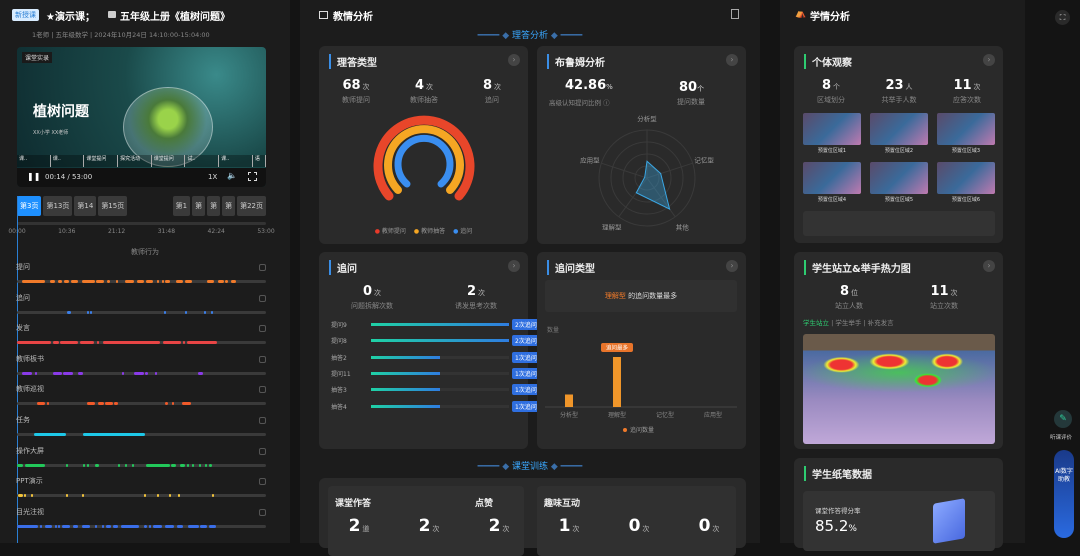 Image resolution: width=1080 pixels, height=556 pixels. Describe the element at coordinates (735, 14) in the screenshot. I see `layout-toggle-icon` at that location.